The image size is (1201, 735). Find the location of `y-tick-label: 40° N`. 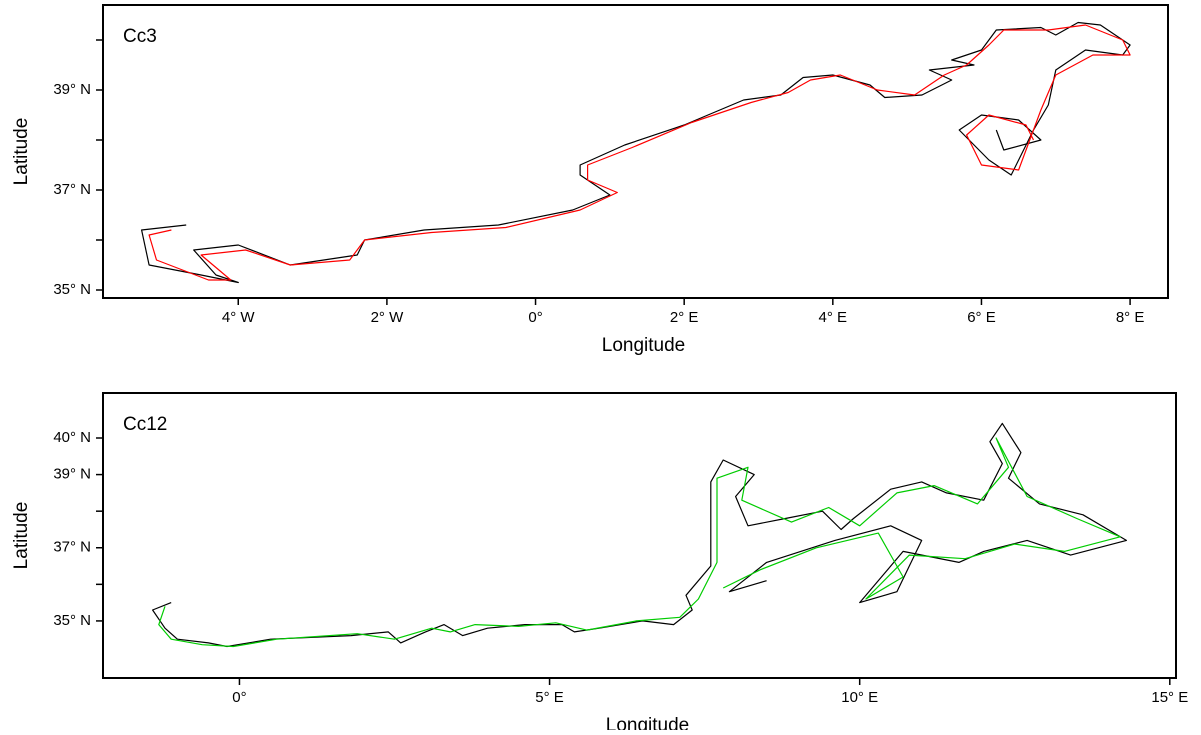

y-tick-label: 40° N is located at coordinates (72, 437).